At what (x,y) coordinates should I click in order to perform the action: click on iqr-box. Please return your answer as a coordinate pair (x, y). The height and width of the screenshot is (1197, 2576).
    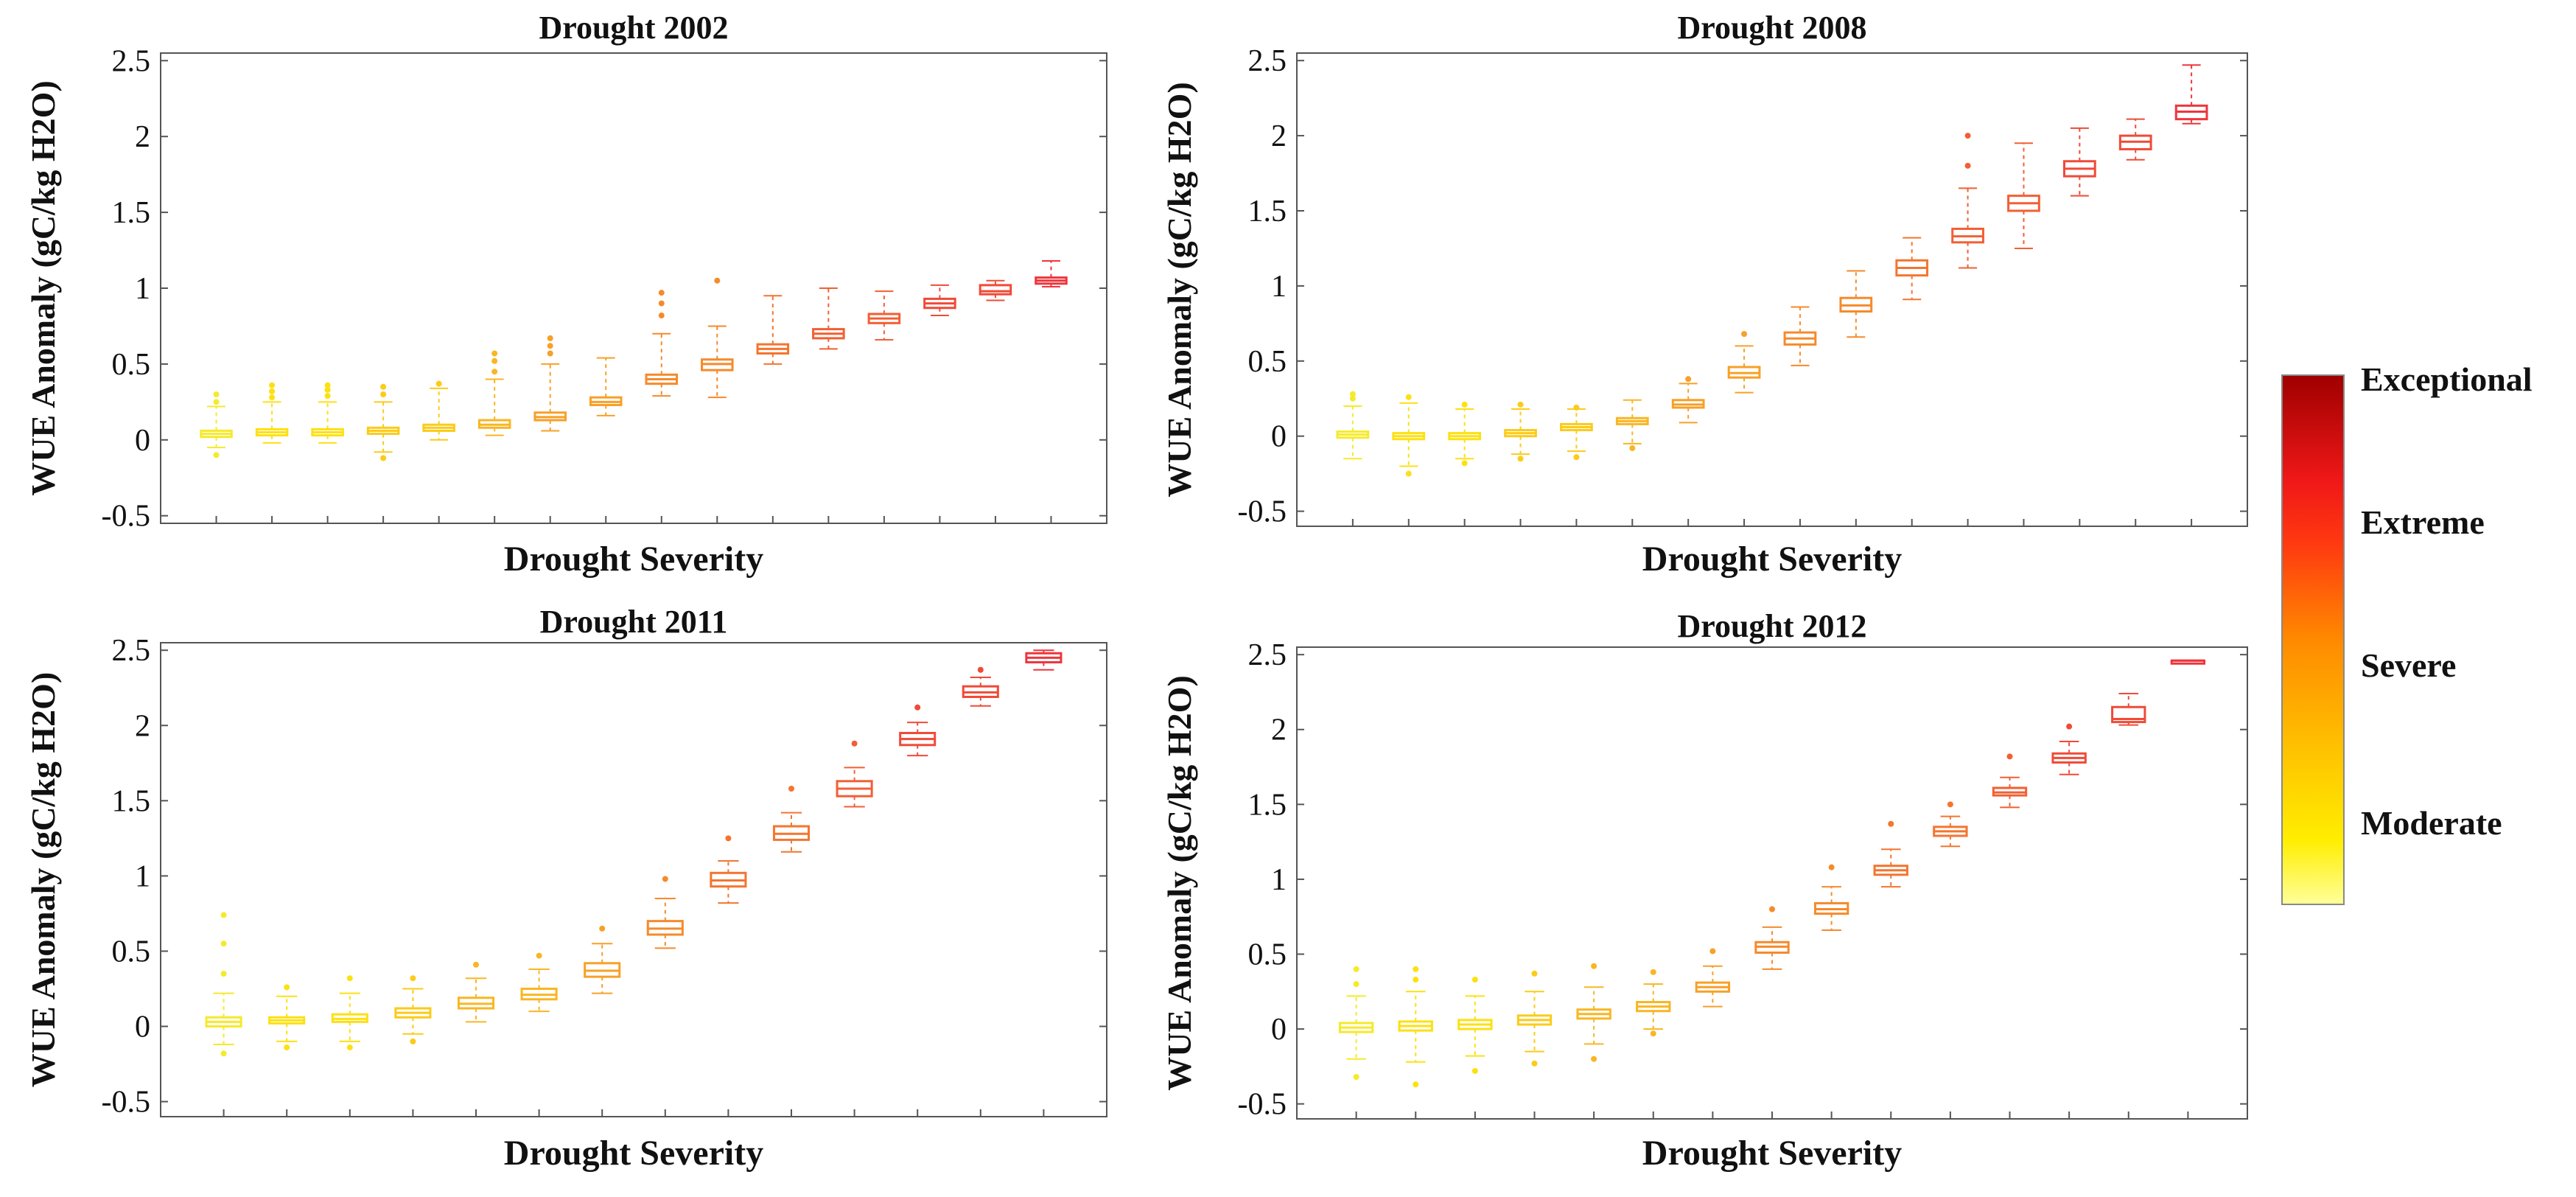
    Looking at the image, I should click on (996, 290).